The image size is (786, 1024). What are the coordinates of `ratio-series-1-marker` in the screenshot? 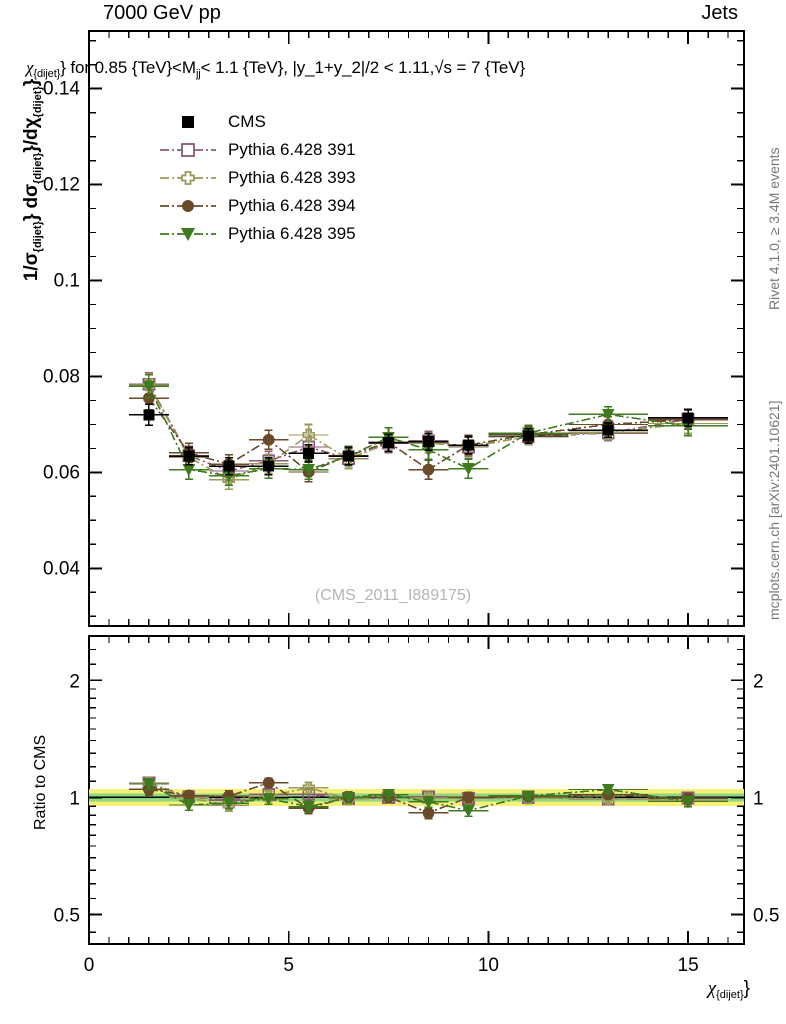 It's located at (309, 788).